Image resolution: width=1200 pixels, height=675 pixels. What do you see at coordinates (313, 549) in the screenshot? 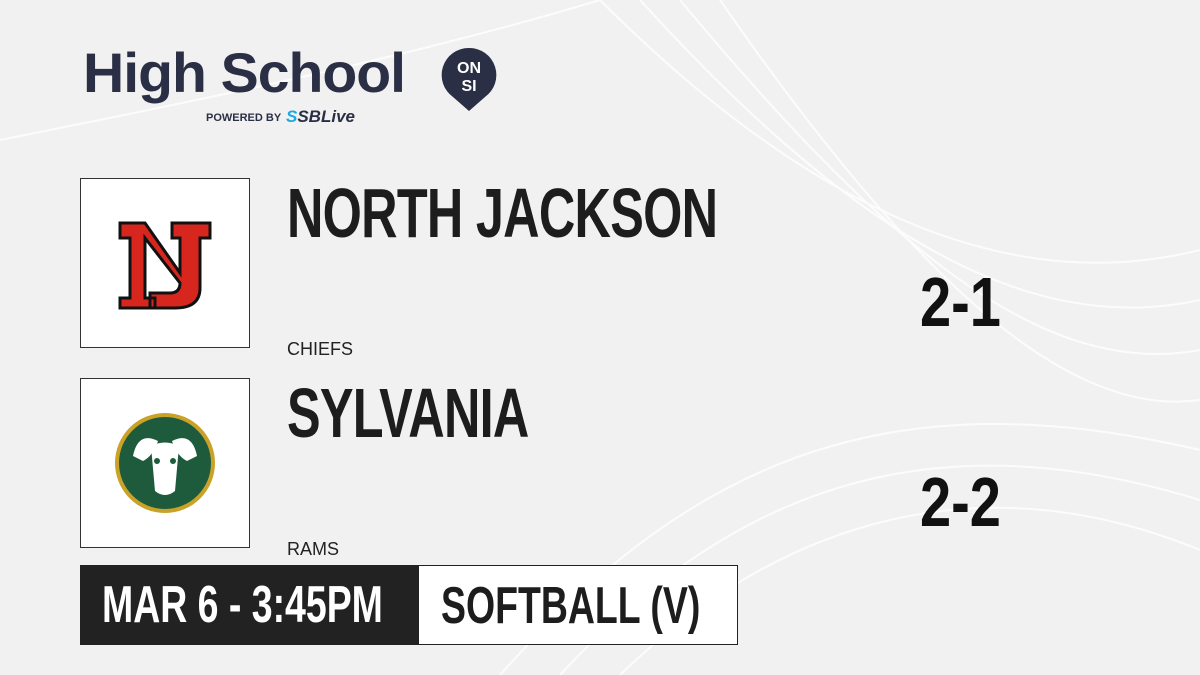
I see `team-mascot-away: RAMS` at bounding box center [313, 549].